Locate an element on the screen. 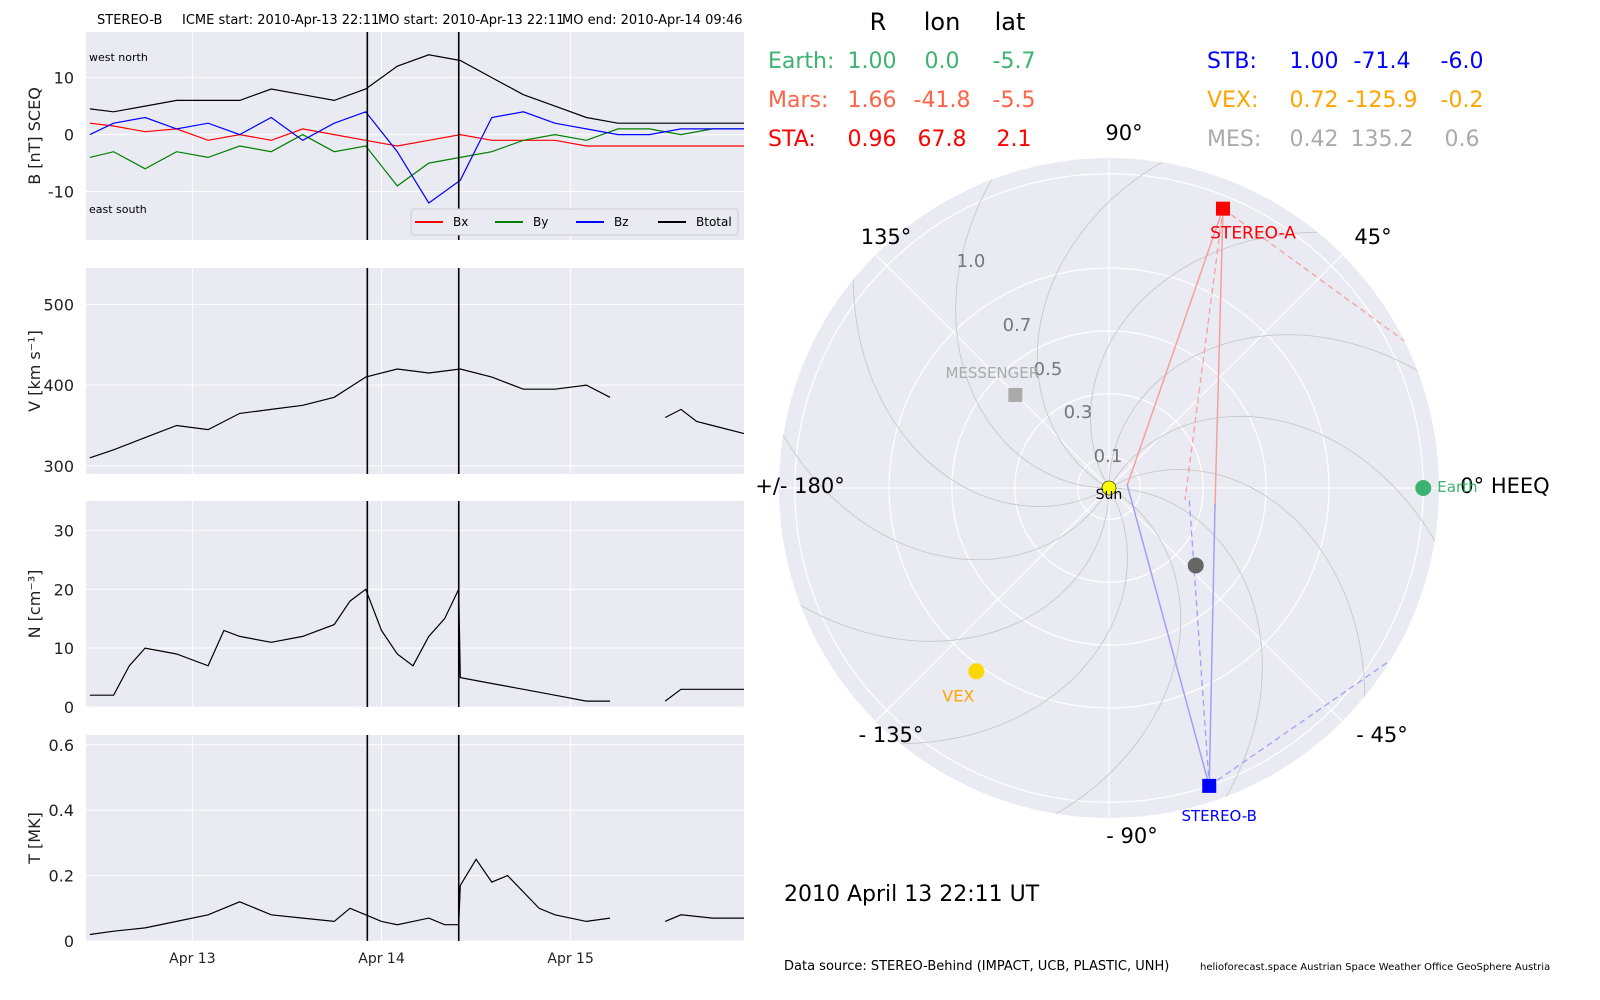  body-marker-unlabeled is located at coordinates (1195, 565).